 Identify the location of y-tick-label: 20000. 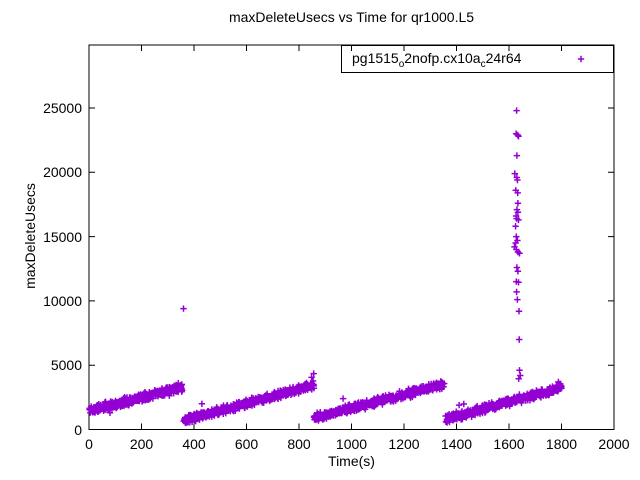
(62, 172).